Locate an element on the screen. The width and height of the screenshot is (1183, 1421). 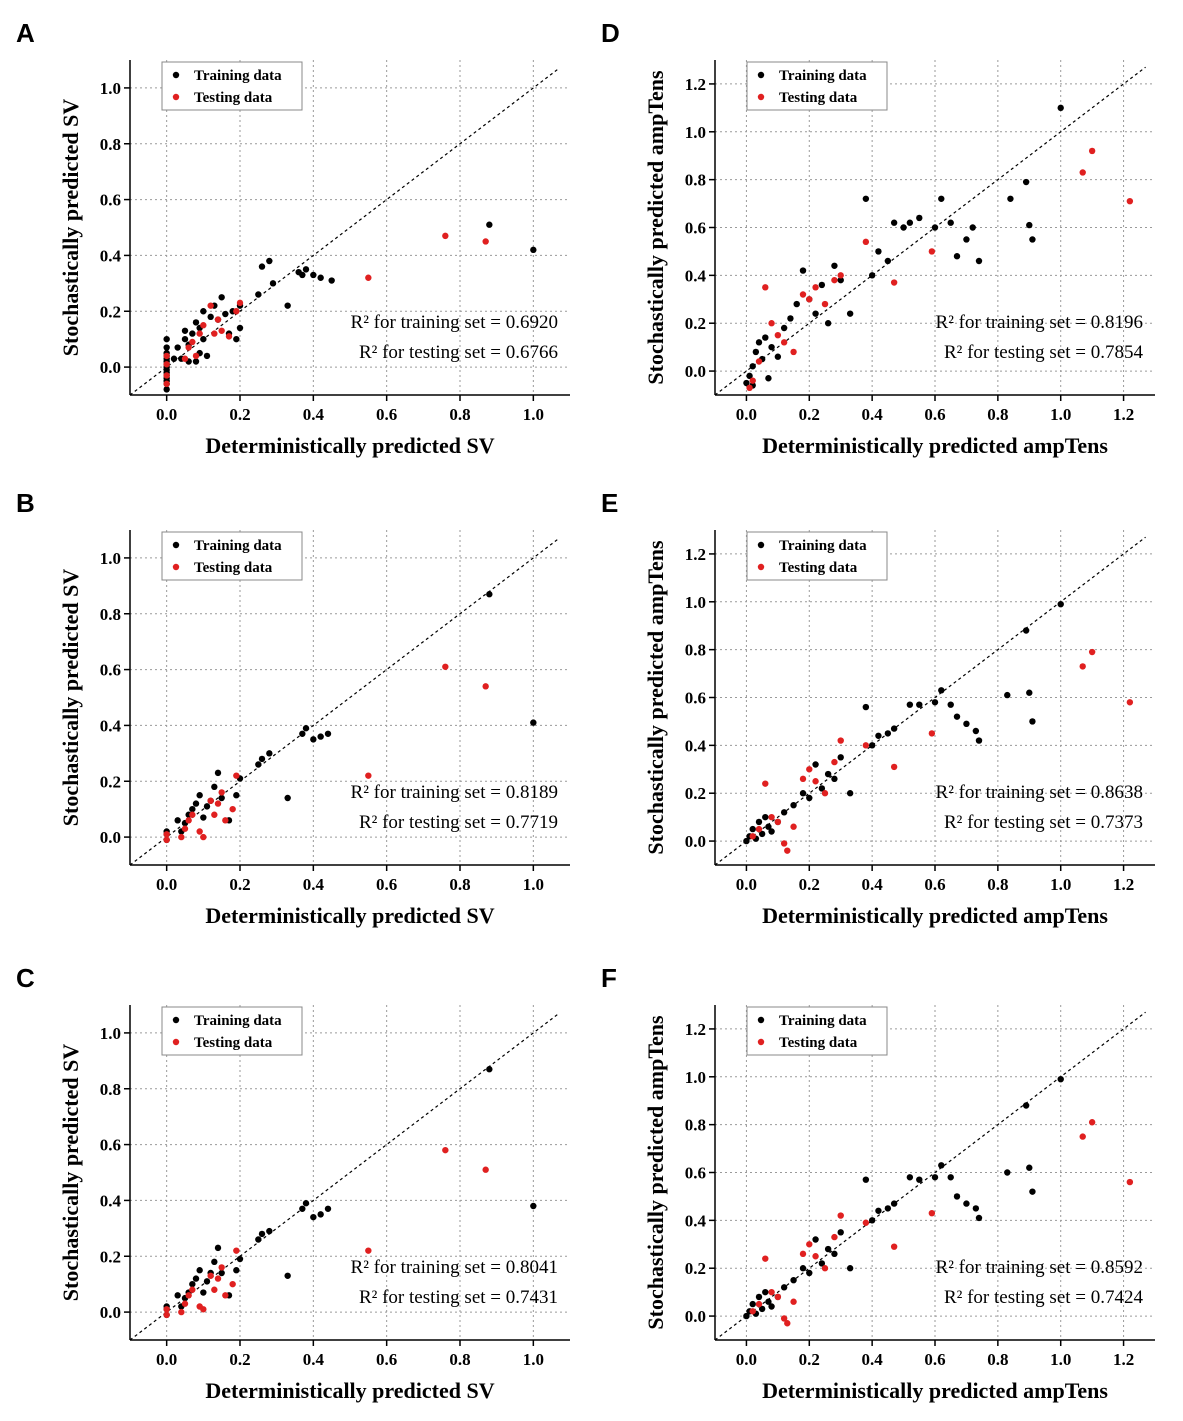
panel-label: E is located at coordinates (609, 503).